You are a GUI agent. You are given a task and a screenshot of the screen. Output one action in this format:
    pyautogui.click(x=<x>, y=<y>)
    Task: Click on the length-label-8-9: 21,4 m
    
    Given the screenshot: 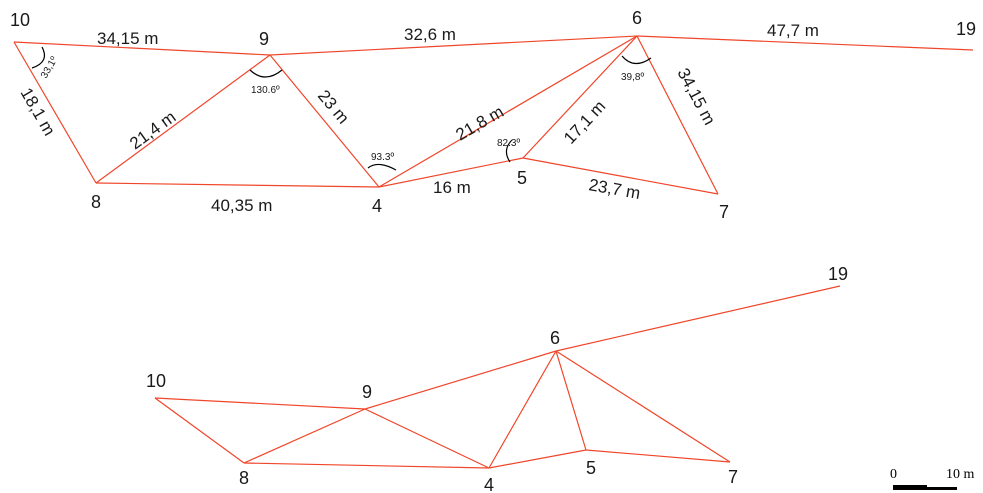 What is the action you would take?
    pyautogui.click(x=152, y=130)
    